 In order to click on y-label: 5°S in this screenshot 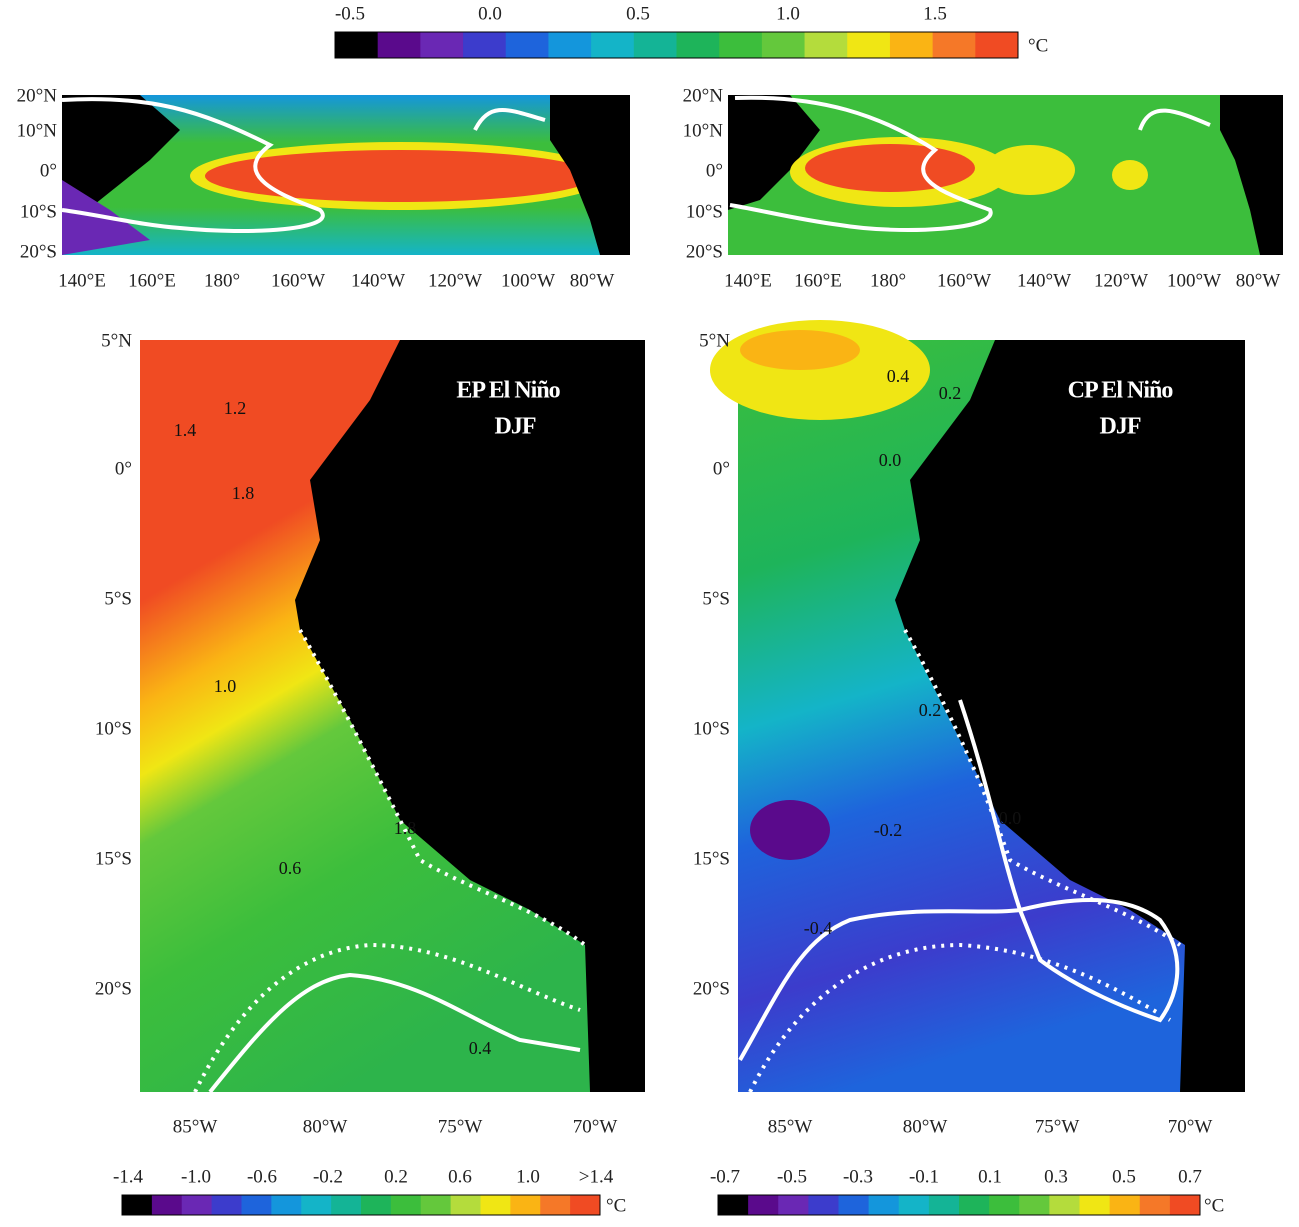, I will do `click(716, 598)`.